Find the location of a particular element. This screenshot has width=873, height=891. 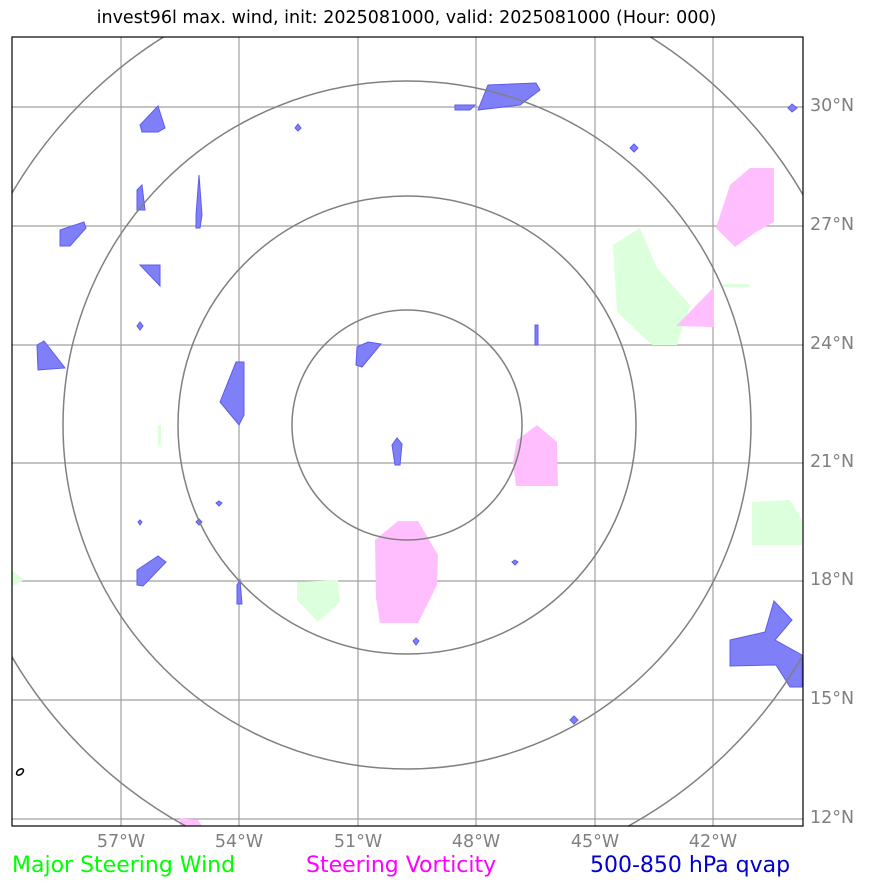

lon-label-54w: 54°W is located at coordinates (239, 842).